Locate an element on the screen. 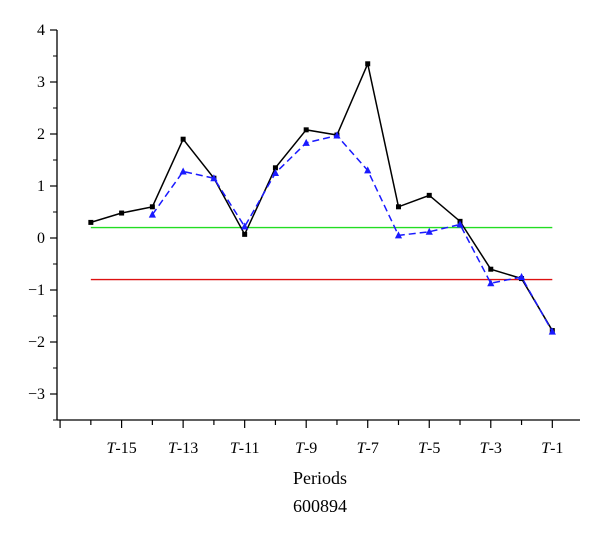 The height and width of the screenshot is (541, 600). x-tick-label: T-5 is located at coordinates (429, 448).